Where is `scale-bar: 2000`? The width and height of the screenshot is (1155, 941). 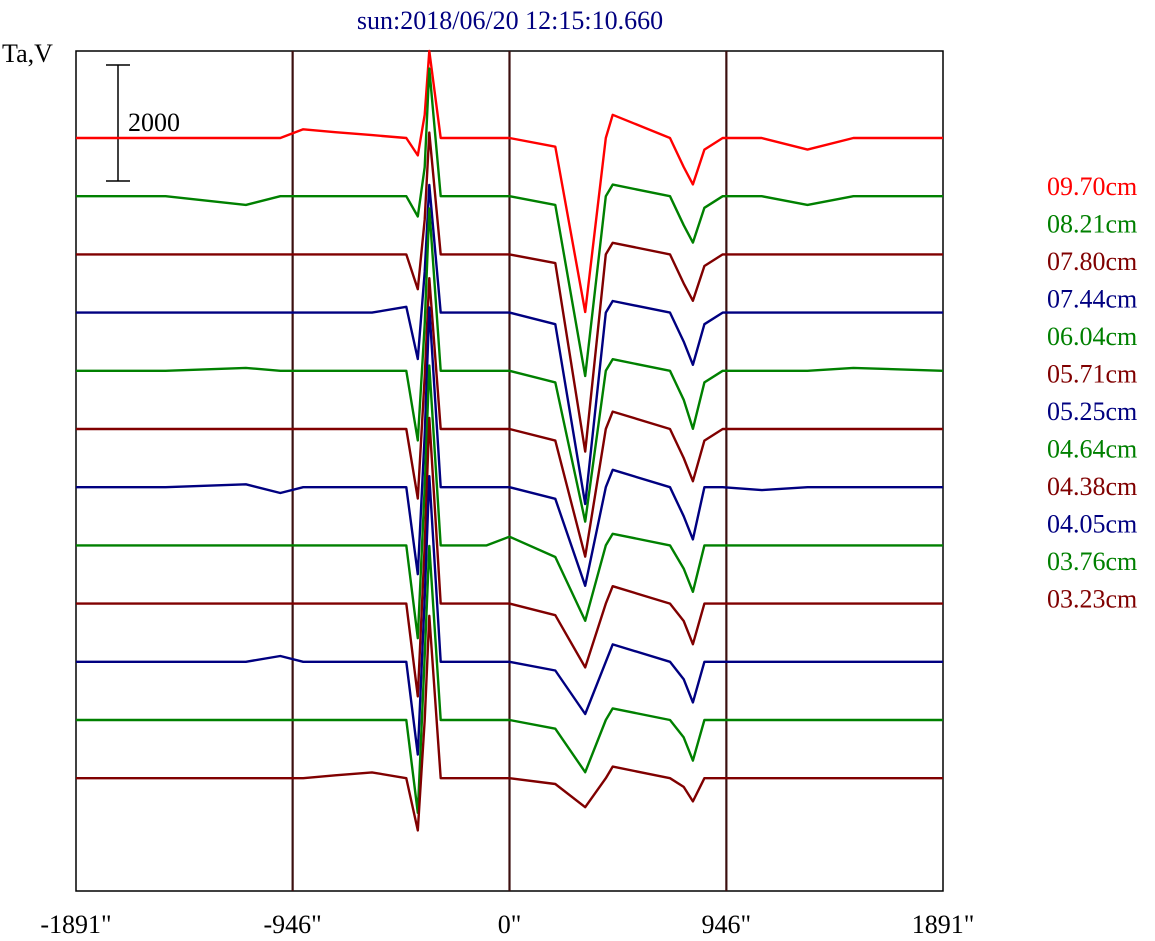
scale-bar: 2000 is located at coordinates (143, 123).